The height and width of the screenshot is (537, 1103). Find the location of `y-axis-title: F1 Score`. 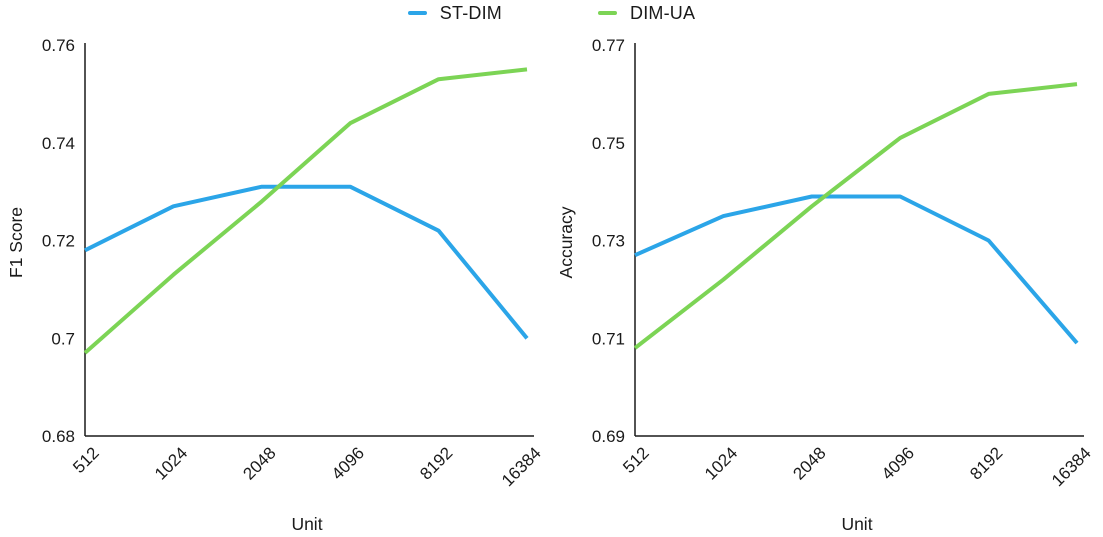

y-axis-title: F1 Score is located at coordinates (16, 242).